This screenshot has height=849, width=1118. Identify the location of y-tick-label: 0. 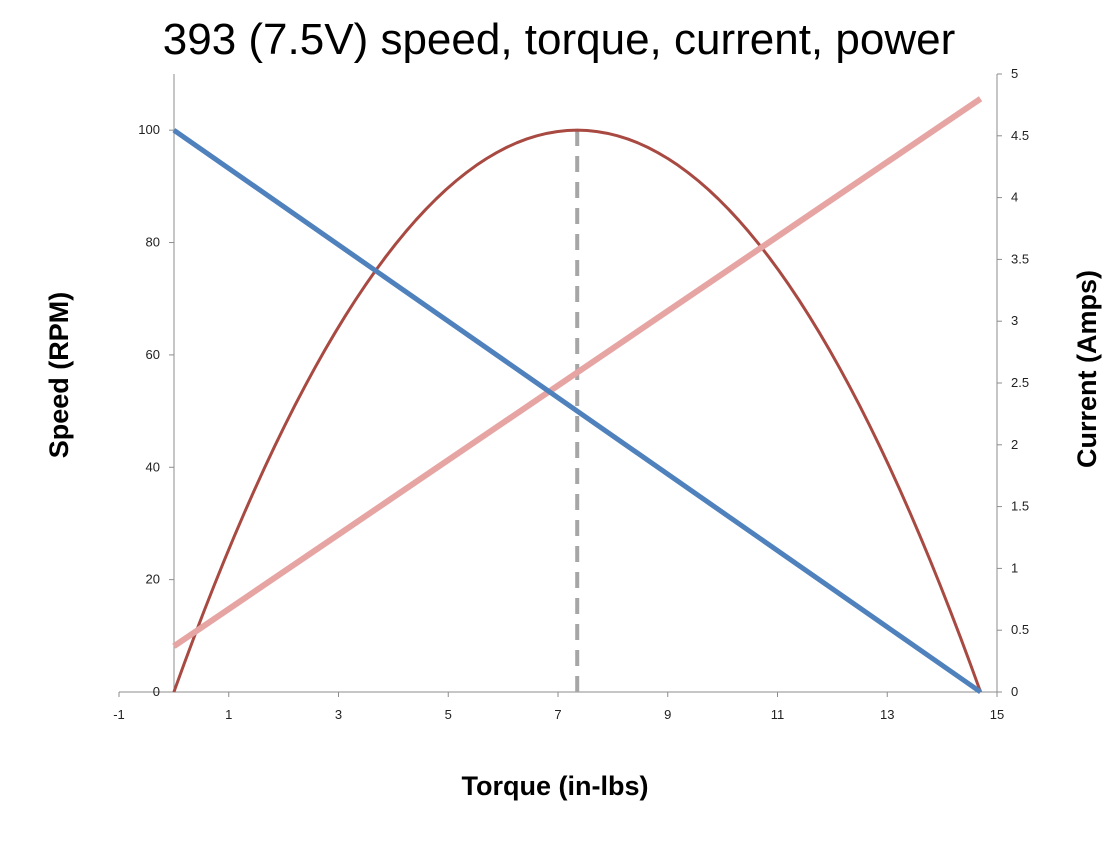
(156, 691).